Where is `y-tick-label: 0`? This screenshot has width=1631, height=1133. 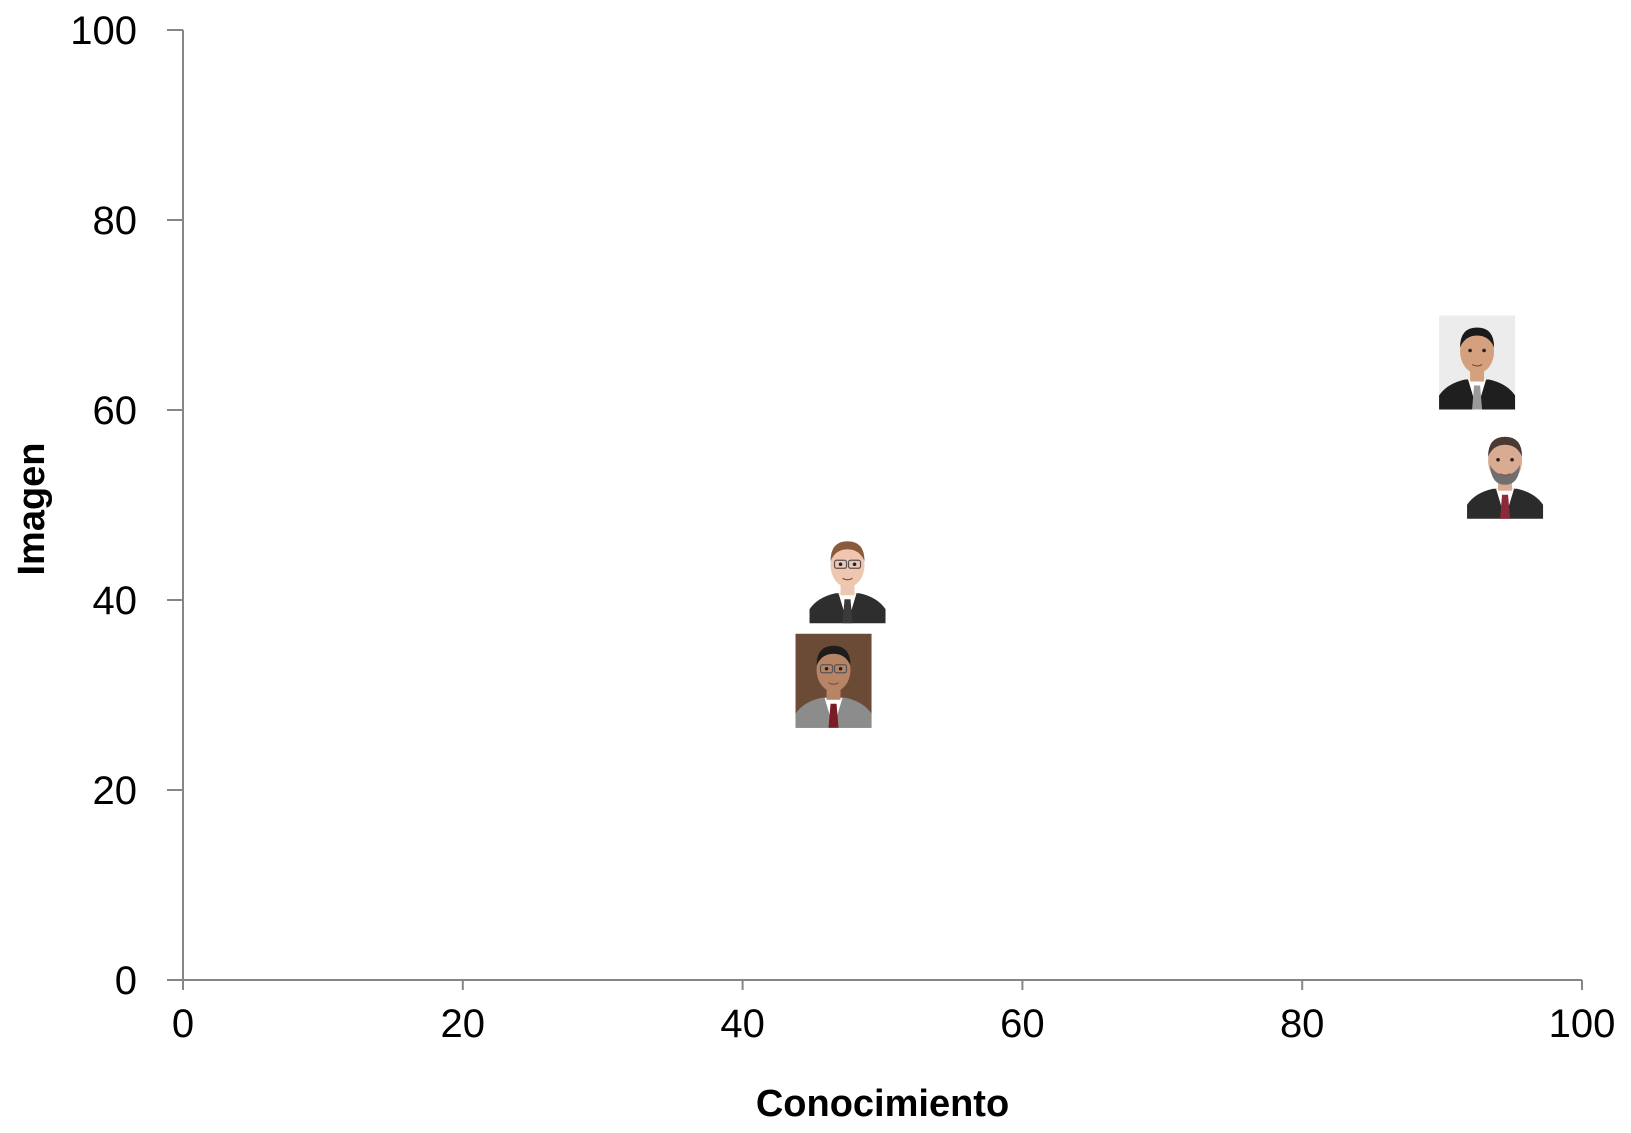
y-tick-label: 0 is located at coordinates (126, 981).